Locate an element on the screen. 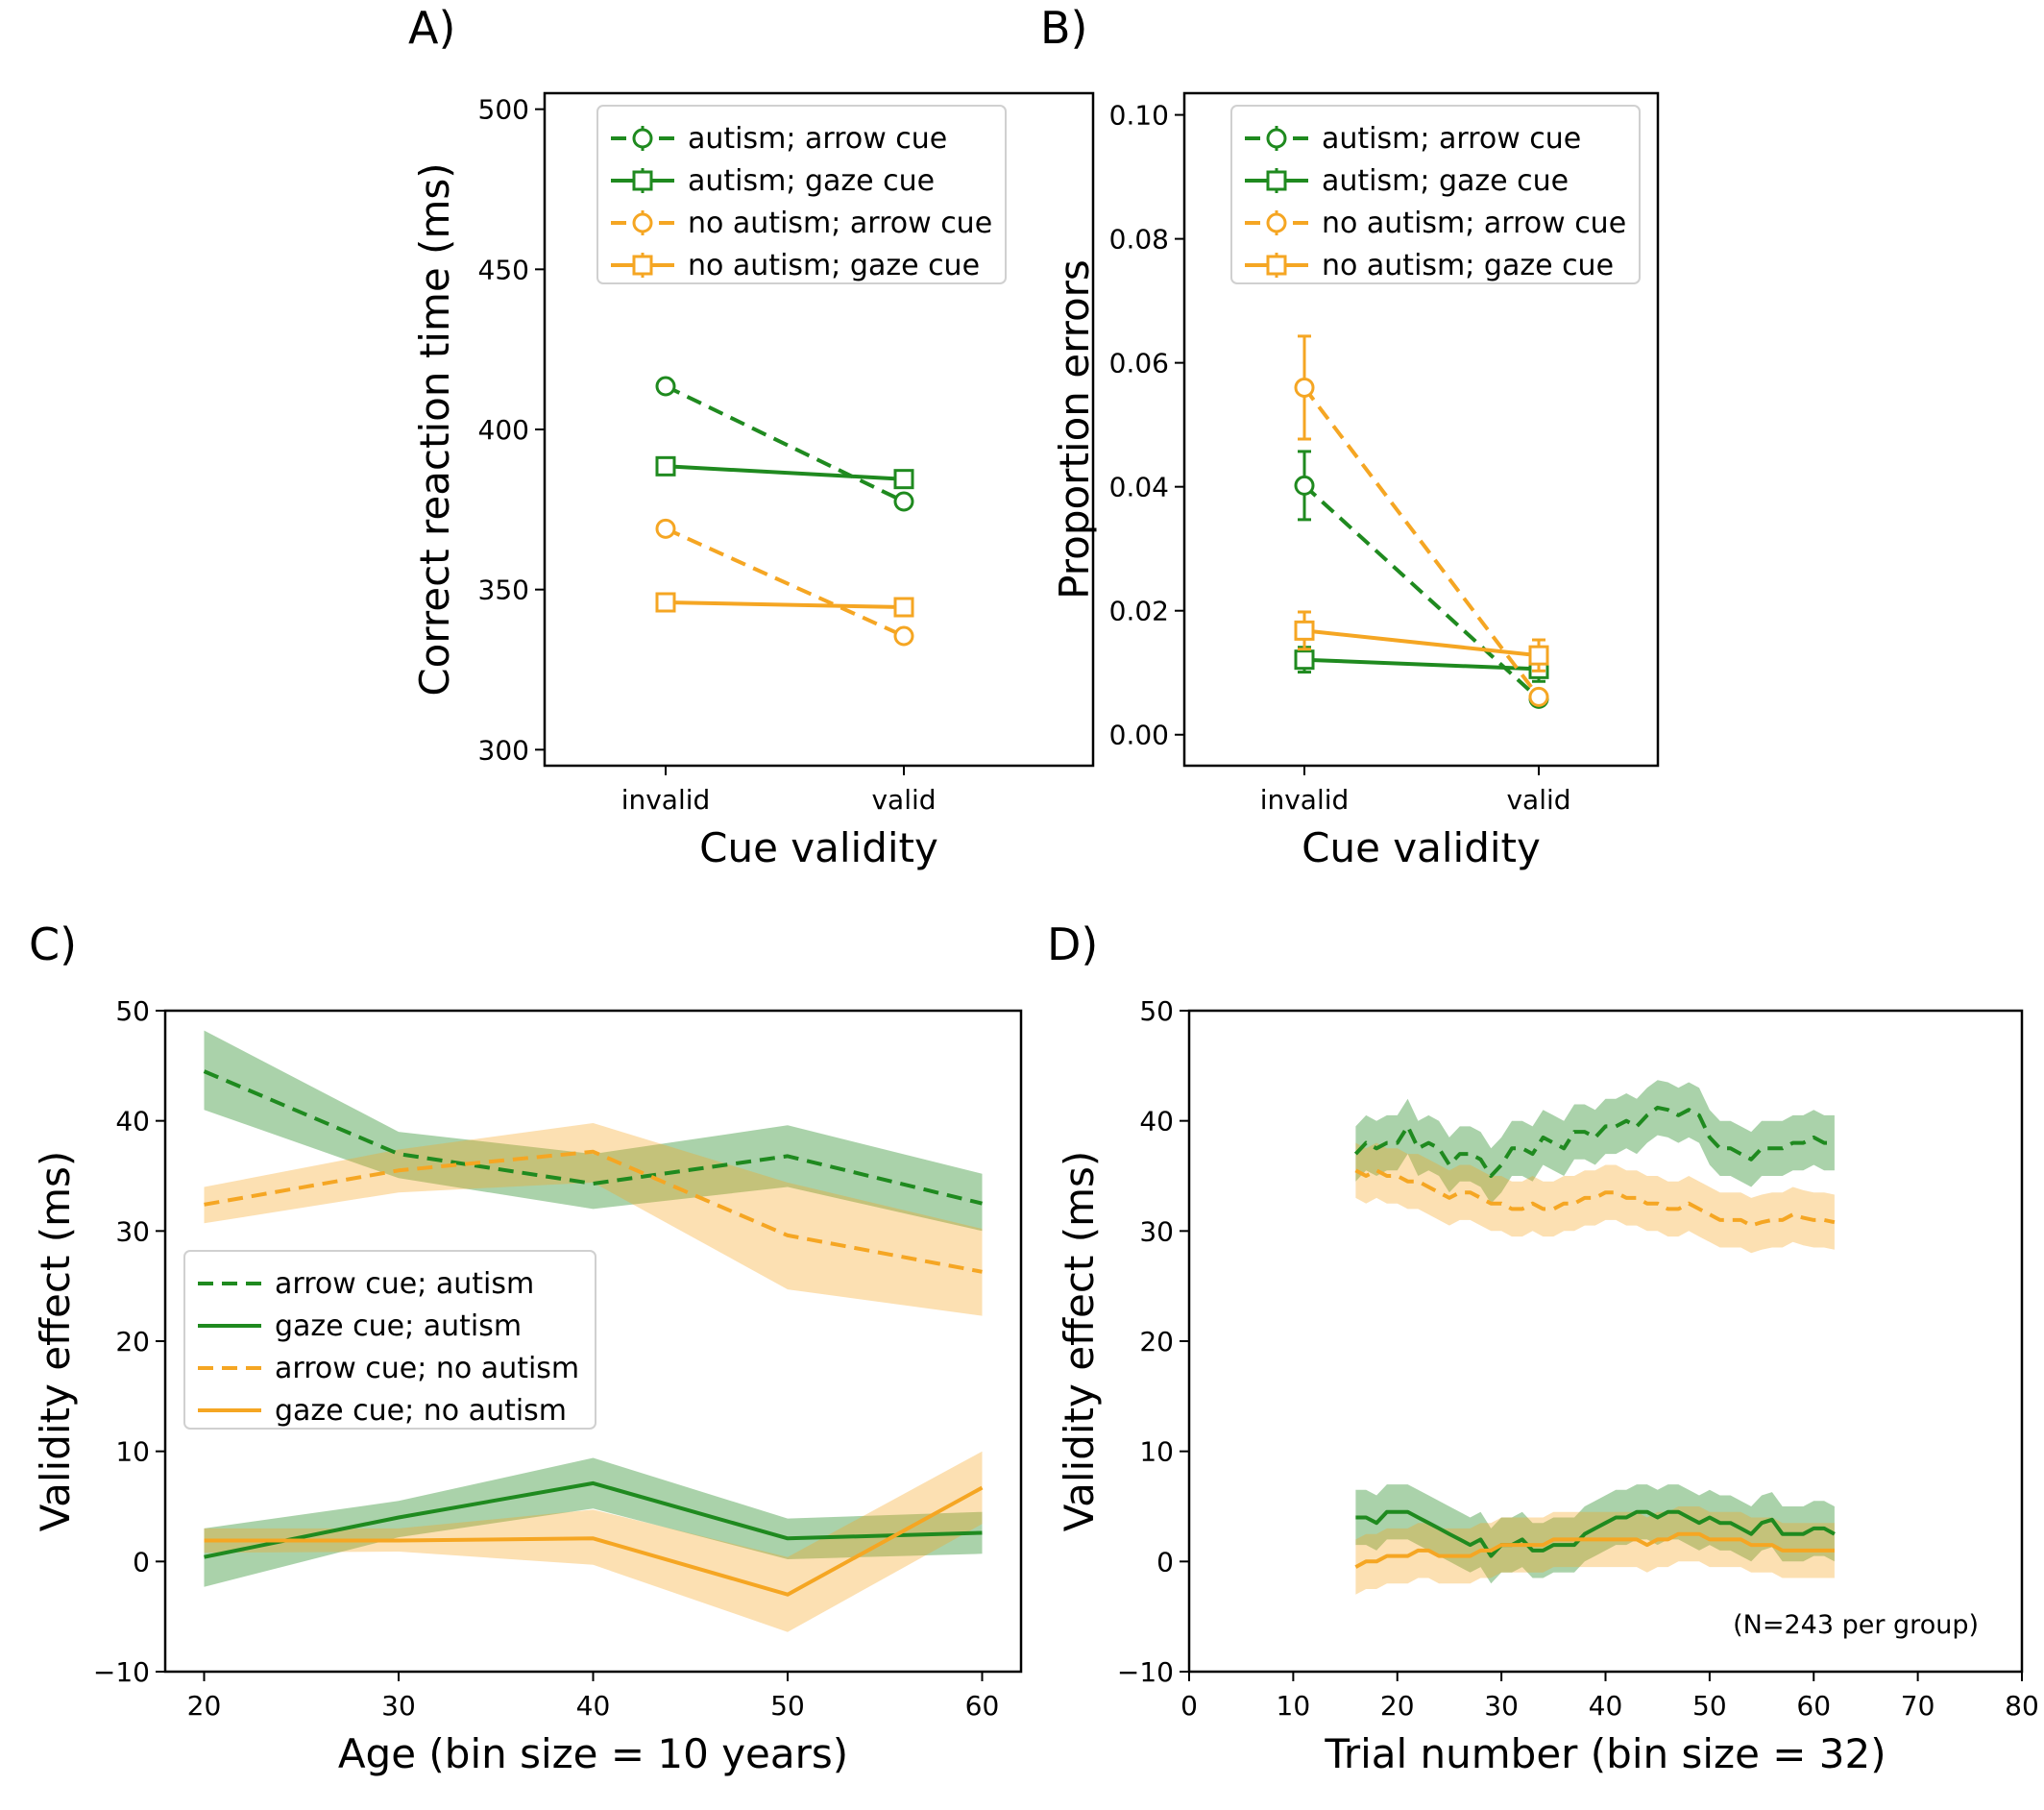 This screenshot has width=2044, height=1810. x-tick-label: 50 is located at coordinates (1709, 1706).